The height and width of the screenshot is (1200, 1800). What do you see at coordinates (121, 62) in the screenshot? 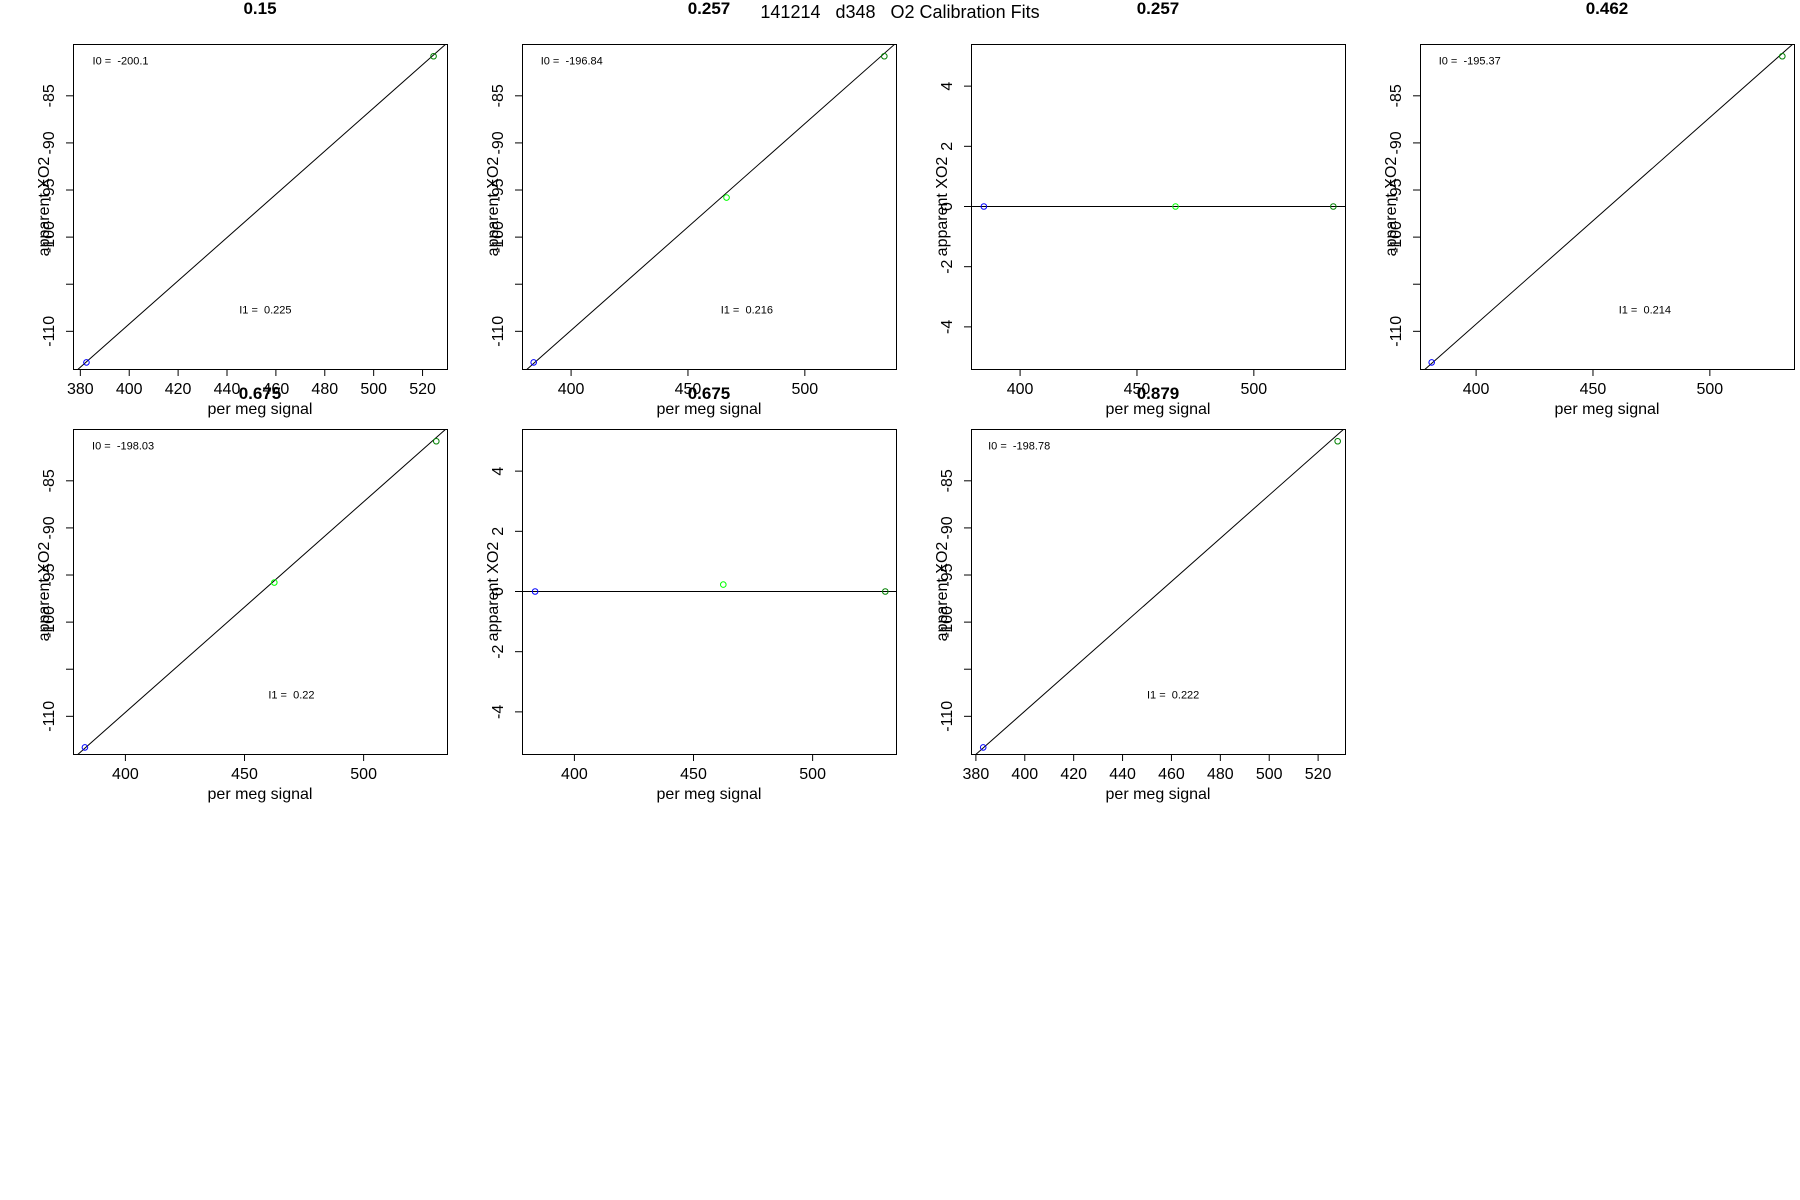
I see `fit-annotation: I0 = -200.1` at bounding box center [121, 62].